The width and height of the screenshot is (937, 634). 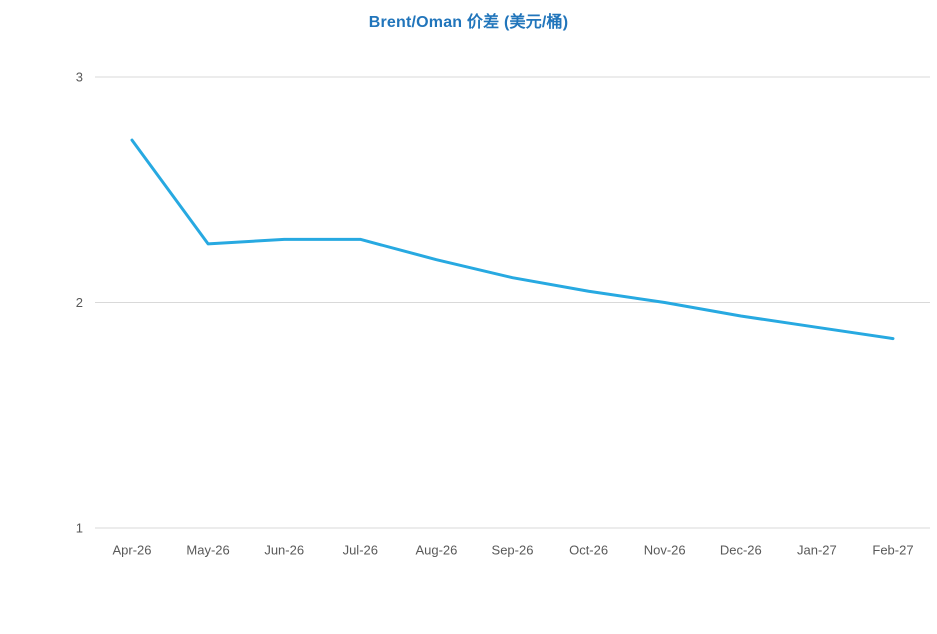 What do you see at coordinates (741, 550) in the screenshot?
I see `x-axis-tick-label: Dec-26` at bounding box center [741, 550].